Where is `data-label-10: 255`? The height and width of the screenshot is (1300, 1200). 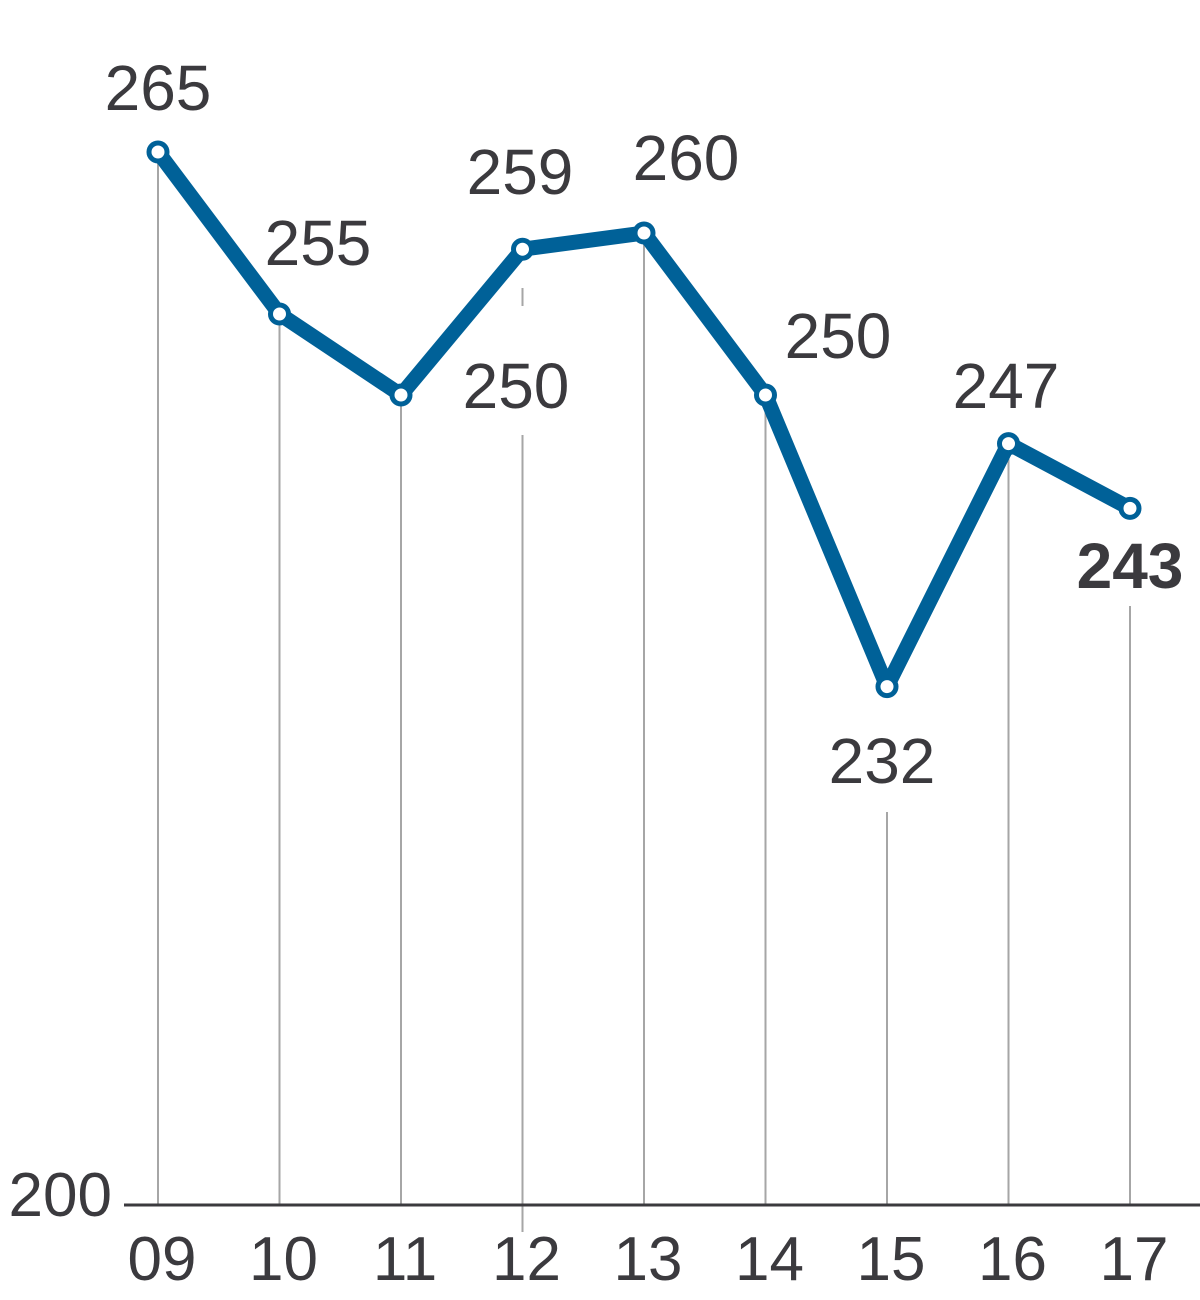 data-label-10: 255 is located at coordinates (318, 243).